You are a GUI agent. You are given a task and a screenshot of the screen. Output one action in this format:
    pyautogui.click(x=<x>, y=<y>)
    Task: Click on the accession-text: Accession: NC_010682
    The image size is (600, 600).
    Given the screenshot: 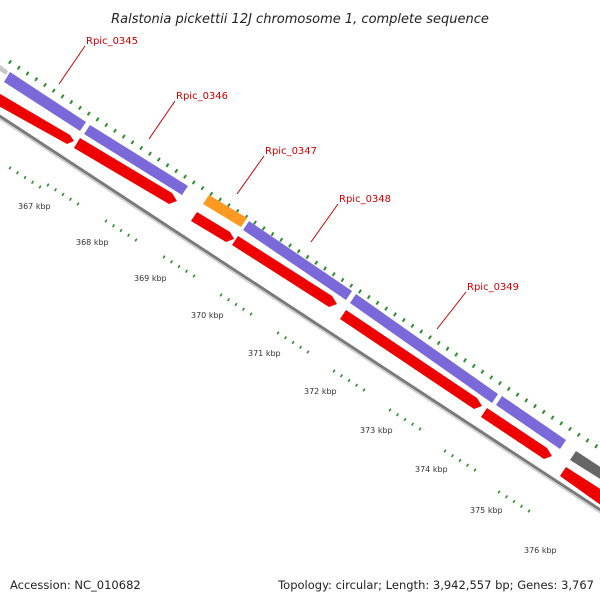 What is the action you would take?
    pyautogui.click(x=75, y=585)
    